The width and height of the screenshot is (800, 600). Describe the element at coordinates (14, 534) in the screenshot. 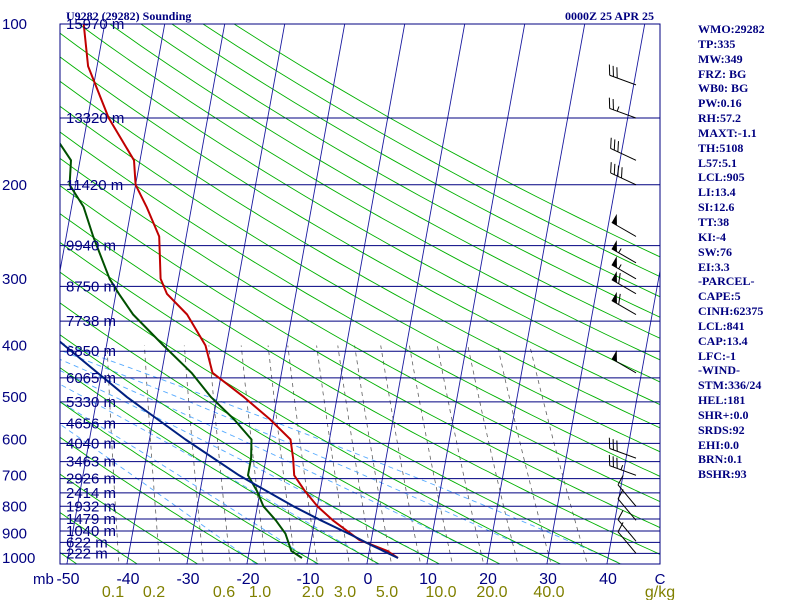

I see `pressure-tick-label: 900` at that location.